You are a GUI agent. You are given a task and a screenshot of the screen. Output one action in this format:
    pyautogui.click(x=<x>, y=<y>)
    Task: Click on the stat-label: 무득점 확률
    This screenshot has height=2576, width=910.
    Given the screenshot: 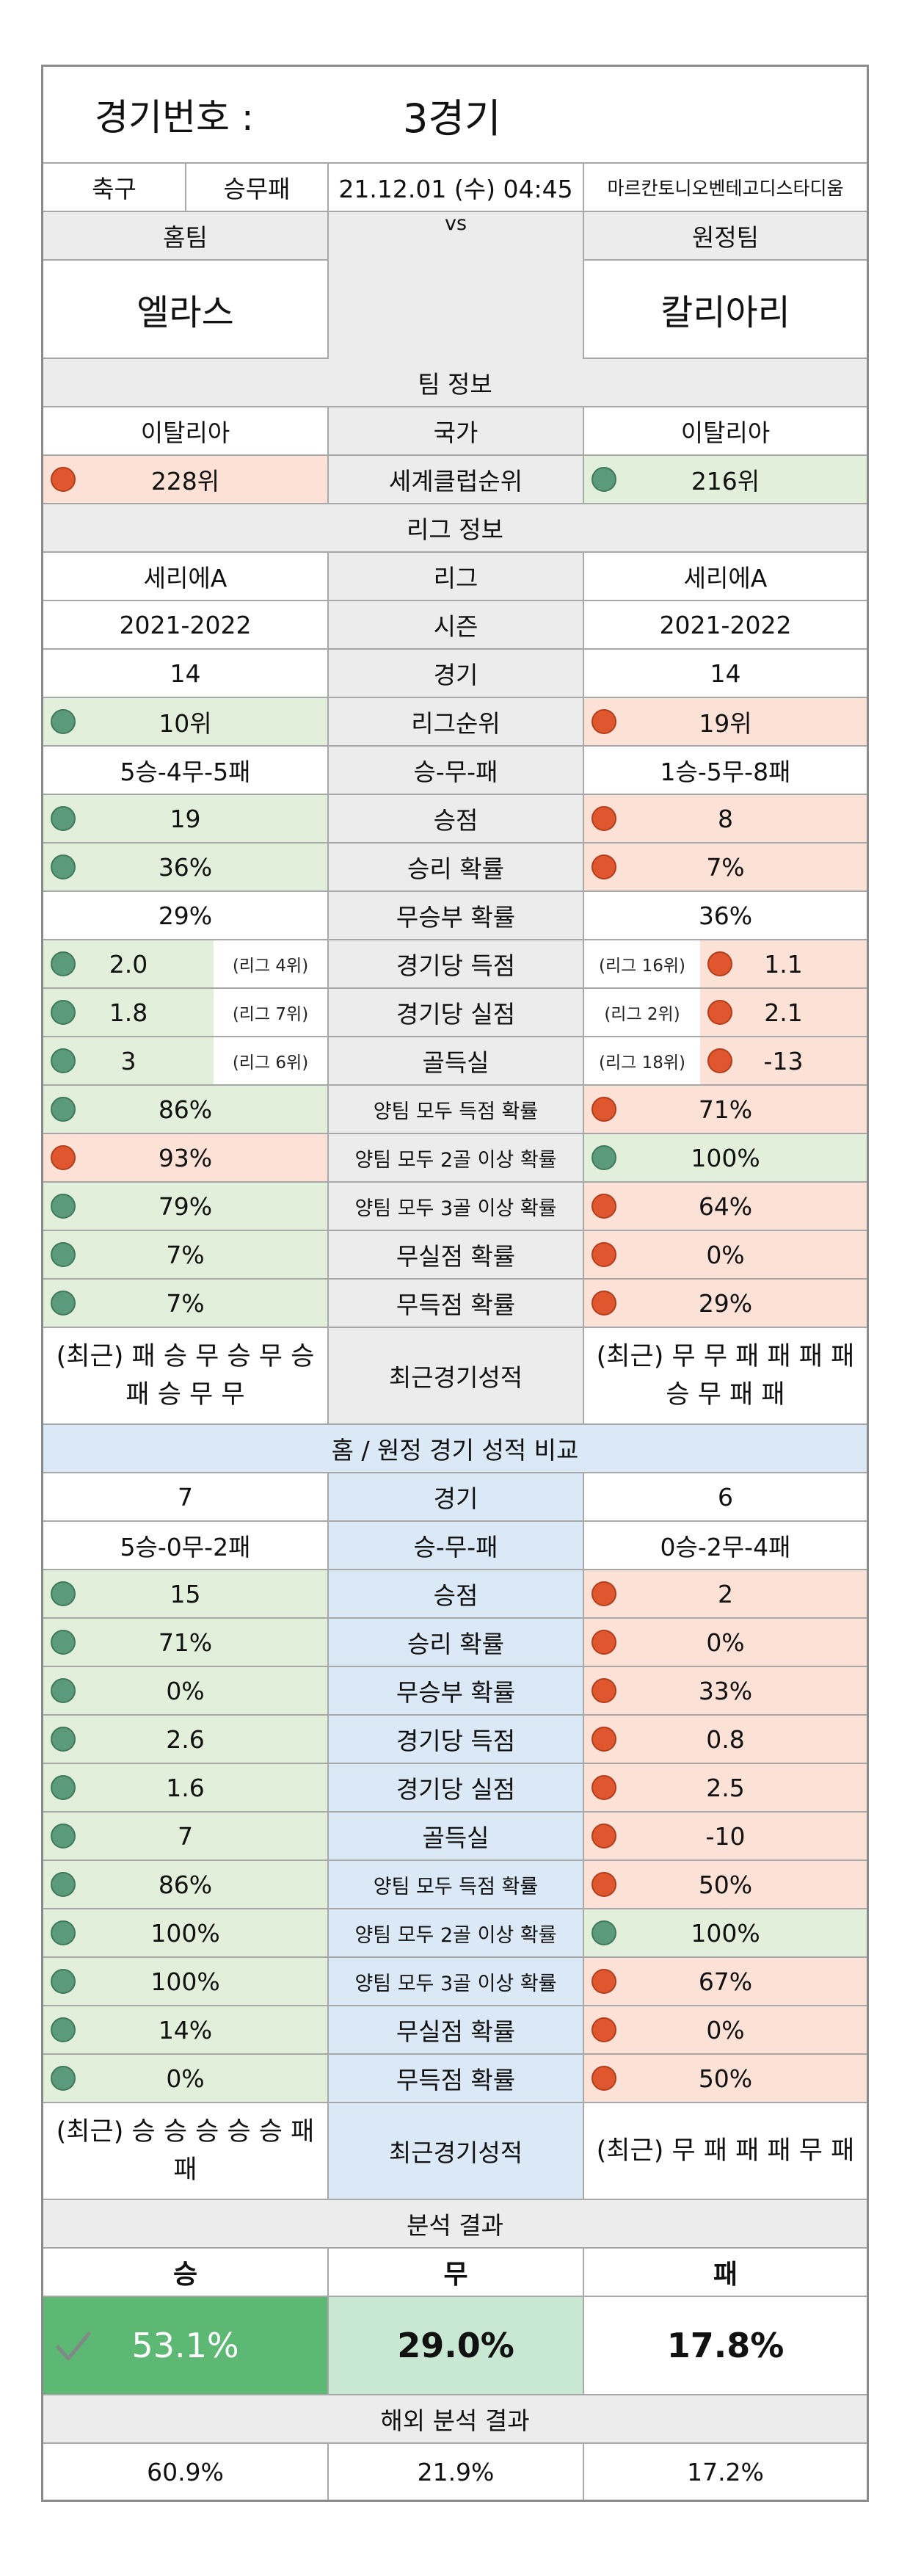 What is the action you would take?
    pyautogui.click(x=457, y=2079)
    